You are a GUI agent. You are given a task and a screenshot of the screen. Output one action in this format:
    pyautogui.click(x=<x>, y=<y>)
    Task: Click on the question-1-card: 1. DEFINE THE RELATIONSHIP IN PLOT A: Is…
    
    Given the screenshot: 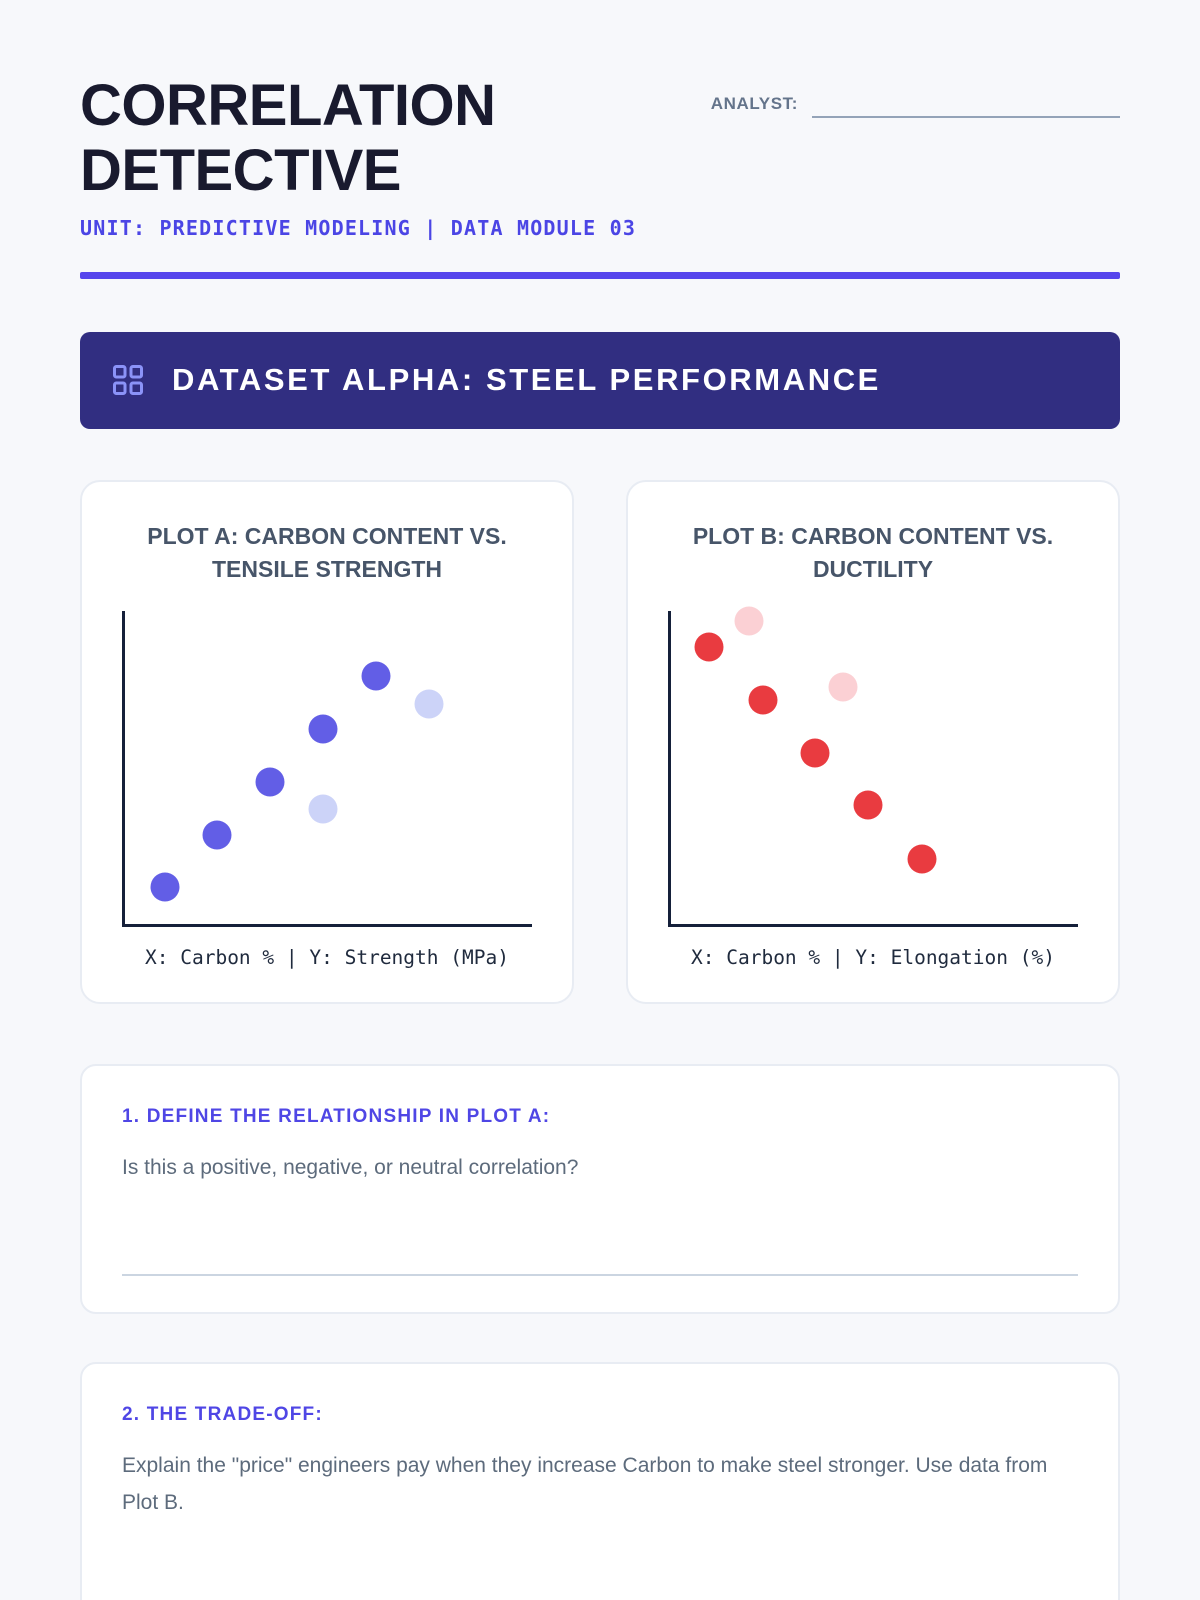 What is the action you would take?
    pyautogui.click(x=600, y=1188)
    